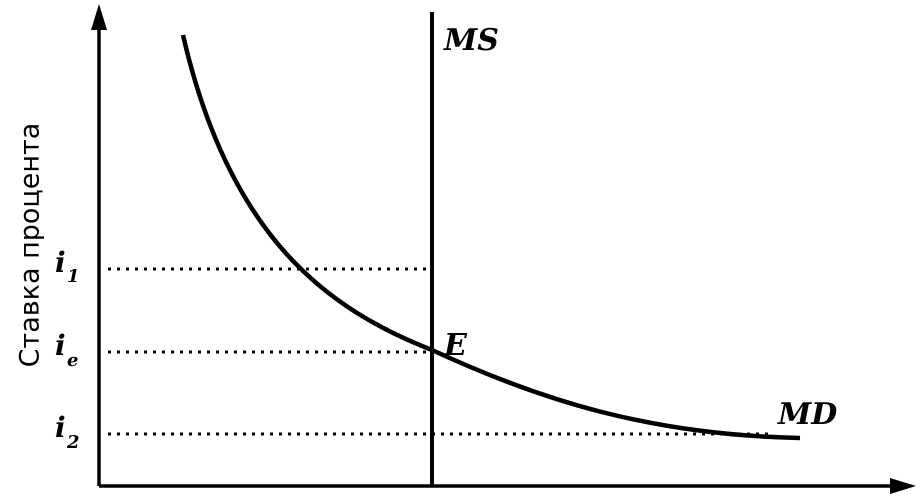 This screenshot has height=502, width=920. I want to click on y-axis-arrow-icon, so click(99, 17).